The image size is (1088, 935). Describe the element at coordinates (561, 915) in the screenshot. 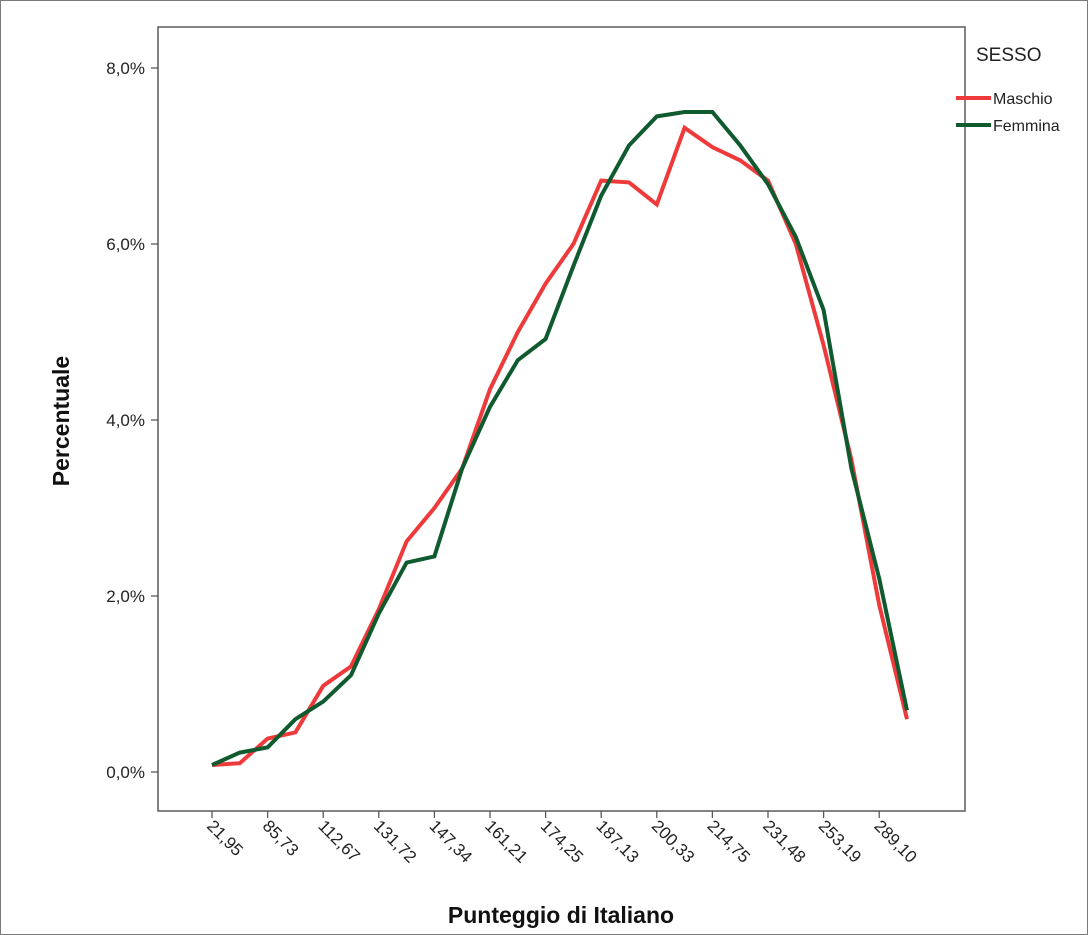

I see `x-axis-title: Punteggio di Italiano` at that location.